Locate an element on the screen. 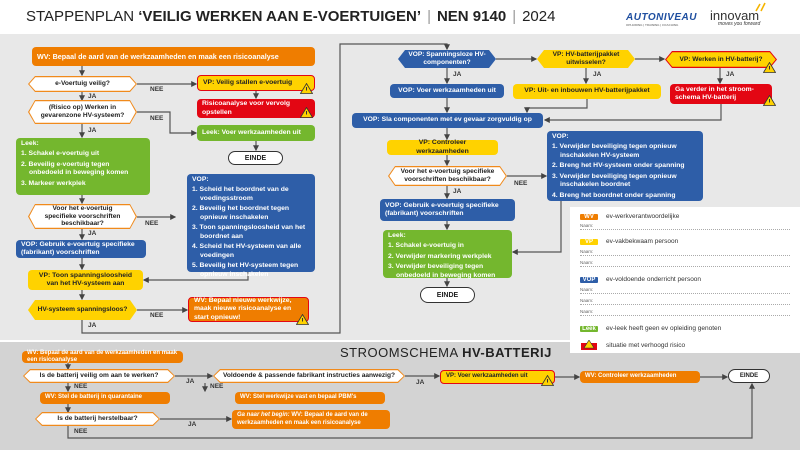  decision-swap-battery-pack: VP: HV-batterijpakket uitwisselen? is located at coordinates (586, 59).